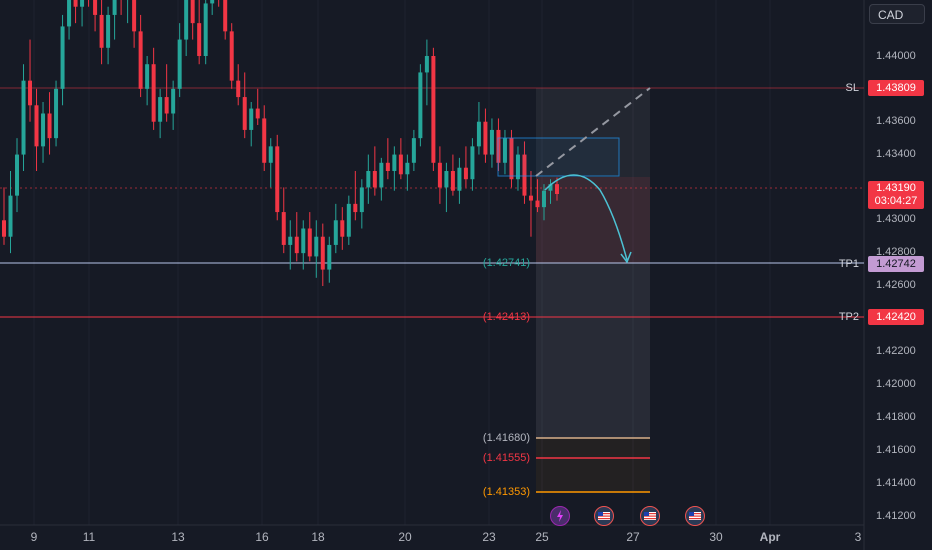 The height and width of the screenshot is (550, 932). What do you see at coordinates (506, 438) in the screenshot?
I see `level-label: (1.41680)` at bounding box center [506, 438].